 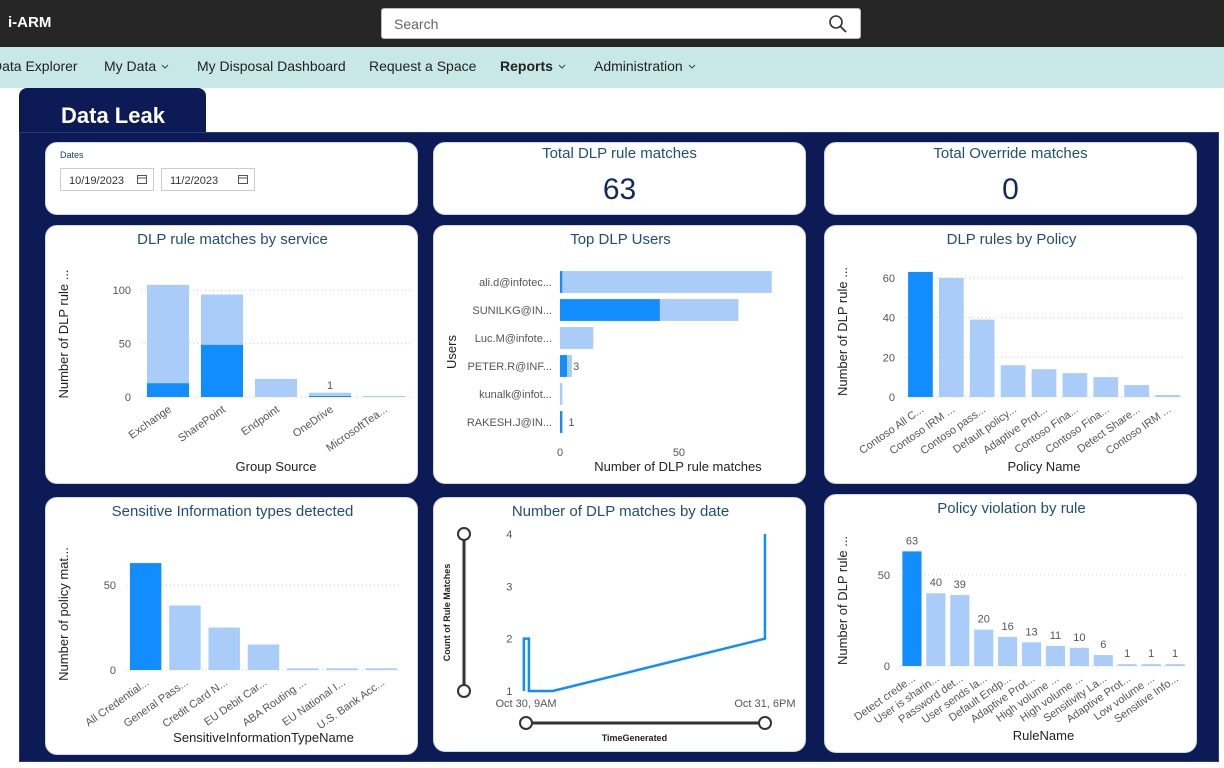 I want to click on nav-item: My Data, so click(x=136, y=66).